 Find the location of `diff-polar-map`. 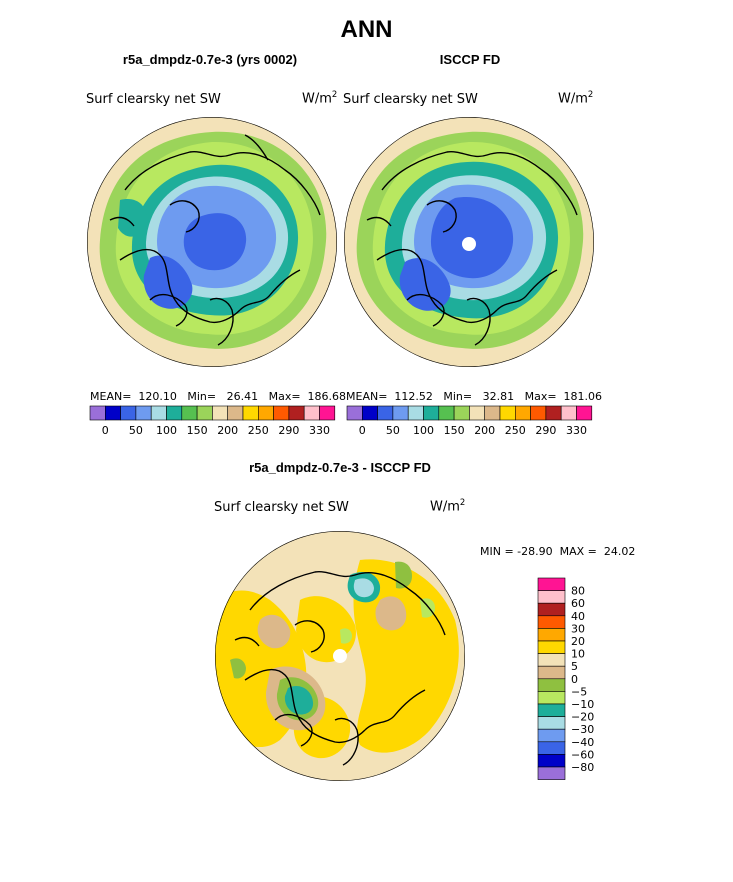

diff-polar-map is located at coordinates (340, 656).